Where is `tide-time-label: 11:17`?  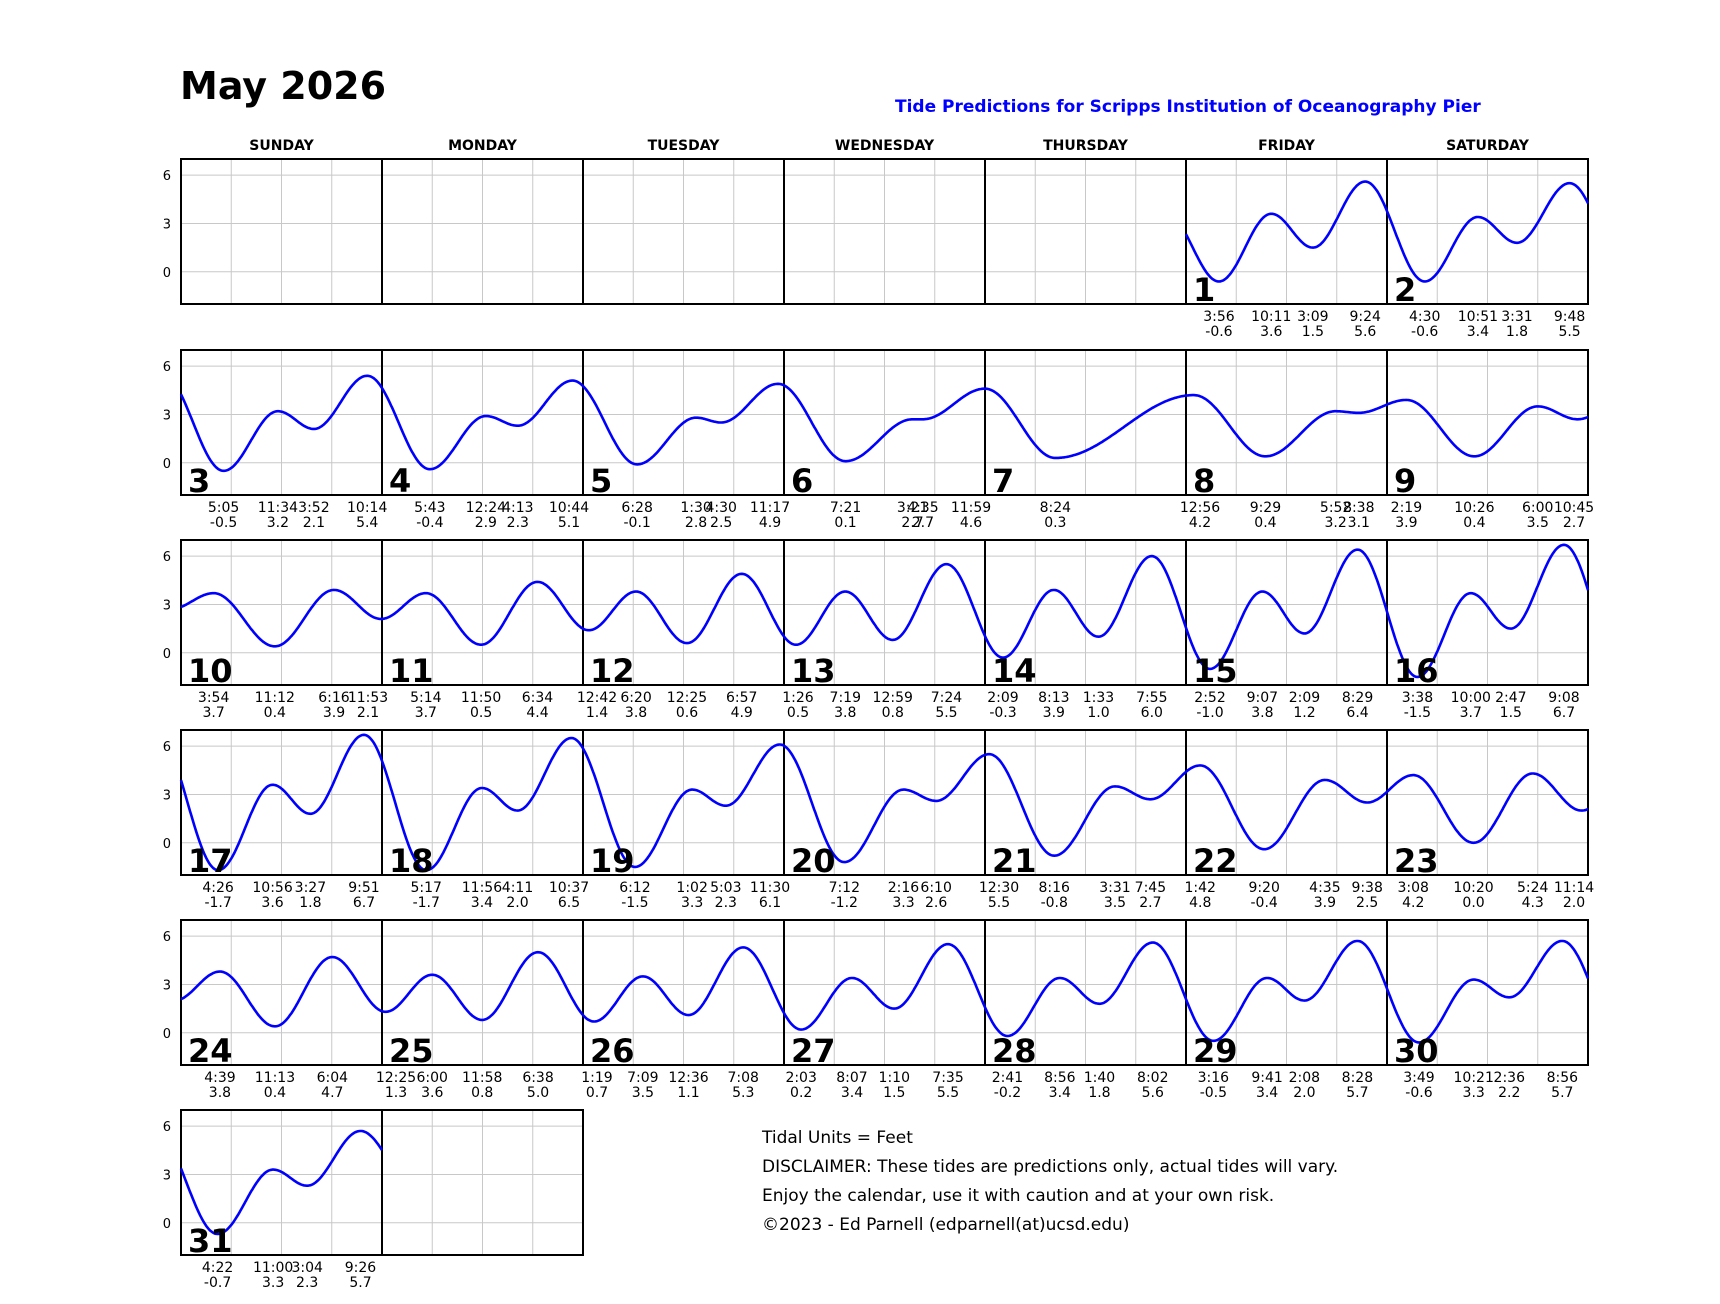 tide-time-label: 11:17 is located at coordinates (770, 508).